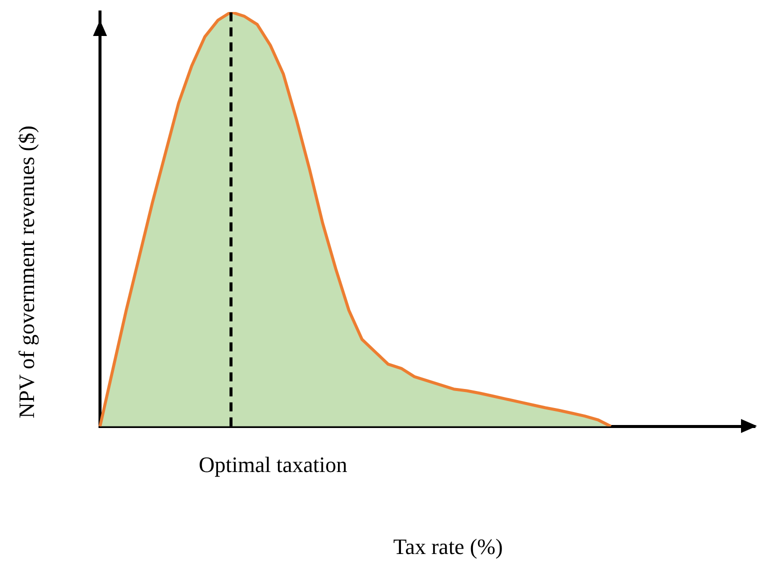  Describe the element at coordinates (448, 546) in the screenshot. I see `x-axis-title: Tax rate (%)` at that location.